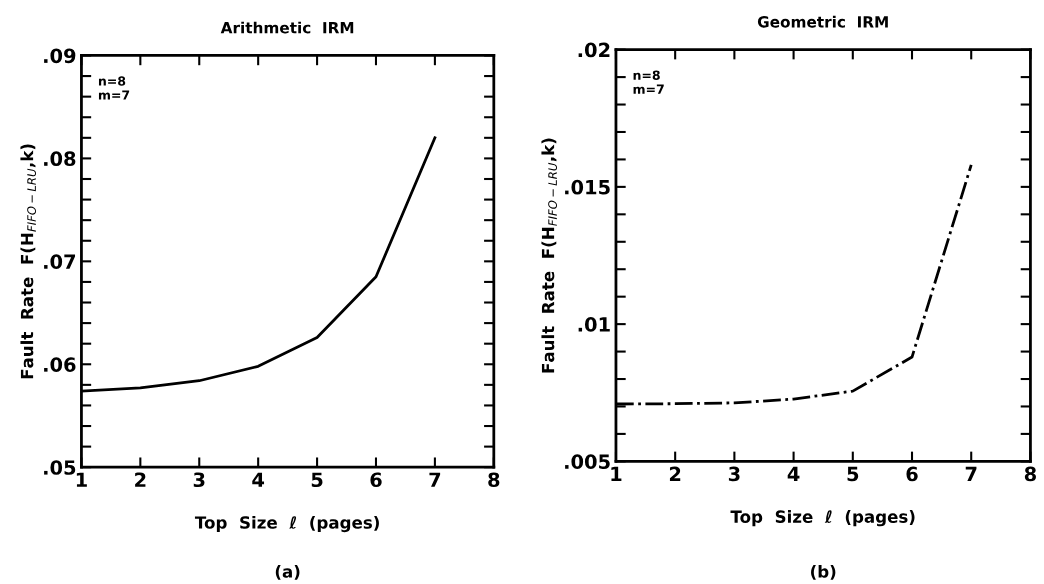 The width and height of the screenshot is (1044, 584). Describe the element at coordinates (587, 462) in the screenshot. I see `y-tick-label: .005` at that location.